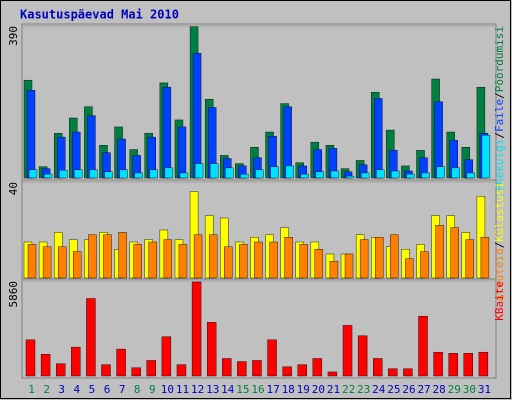 Image resolution: width=512 pixels, height=400 pixels. Describe the element at coordinates (469, 389) in the screenshot. I see `x-tick-label: 30` at that location.